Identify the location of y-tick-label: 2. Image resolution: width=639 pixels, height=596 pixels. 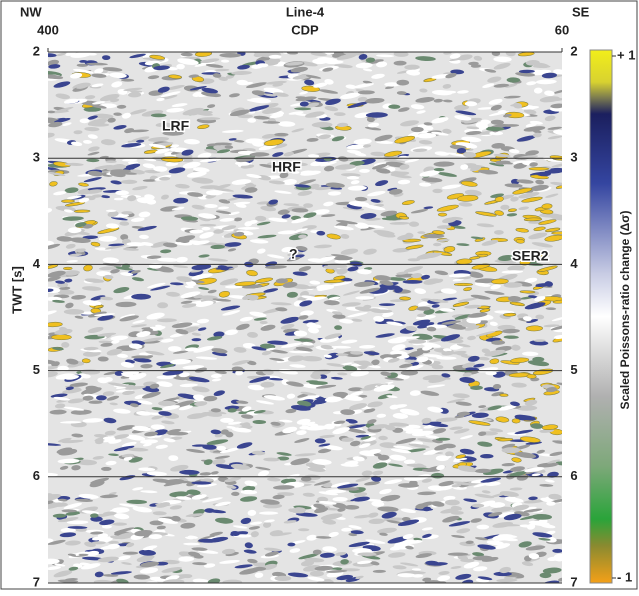
(36, 50).